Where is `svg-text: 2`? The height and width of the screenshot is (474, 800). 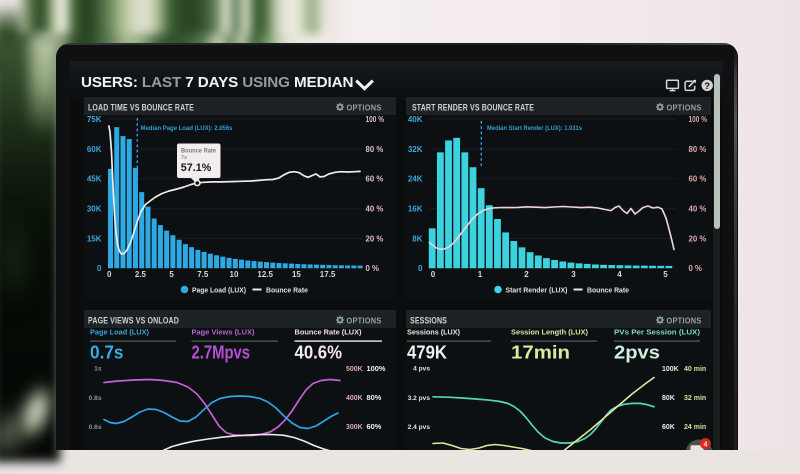
svg-text: 2 is located at coordinates (526, 274).